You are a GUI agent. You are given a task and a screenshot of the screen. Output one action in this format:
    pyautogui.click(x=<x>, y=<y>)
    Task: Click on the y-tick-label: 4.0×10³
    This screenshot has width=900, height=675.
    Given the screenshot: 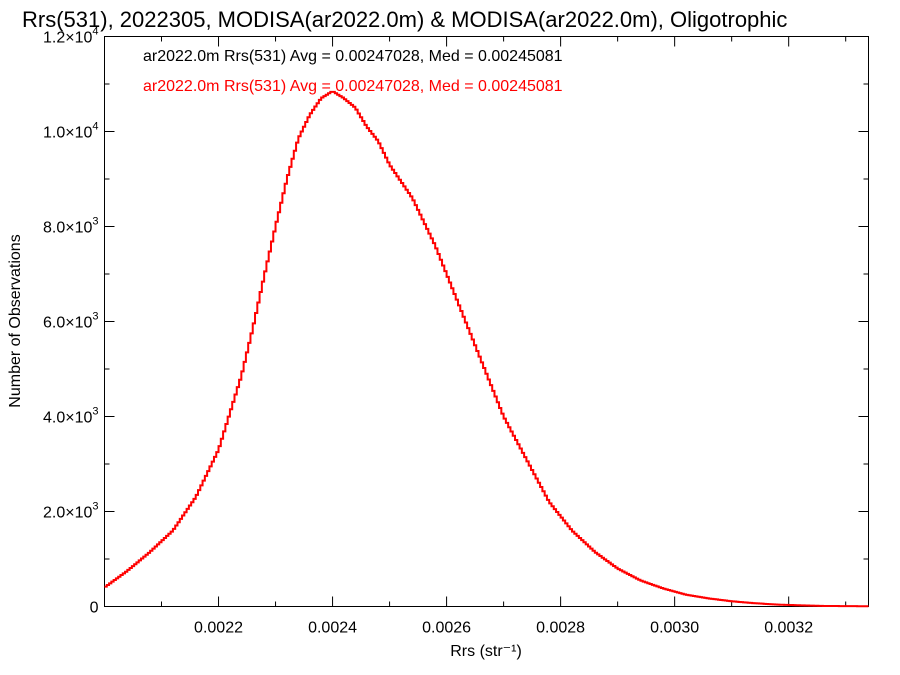 What is the action you would take?
    pyautogui.click(x=71, y=416)
    